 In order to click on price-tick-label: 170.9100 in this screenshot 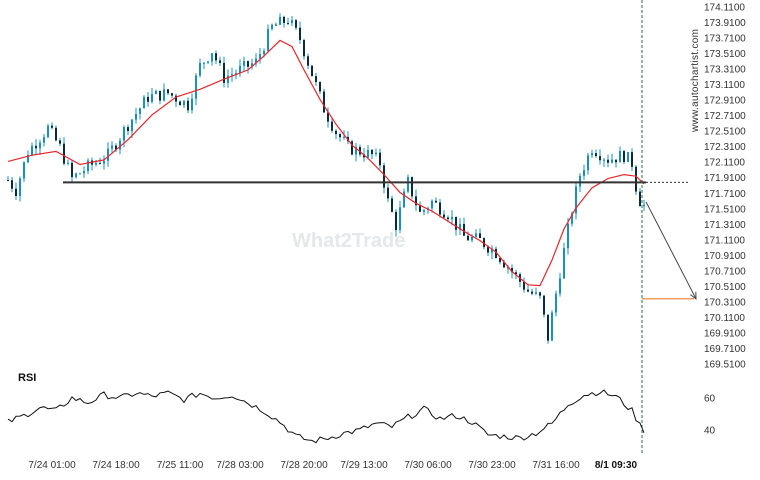, I will do `click(725, 256)`.